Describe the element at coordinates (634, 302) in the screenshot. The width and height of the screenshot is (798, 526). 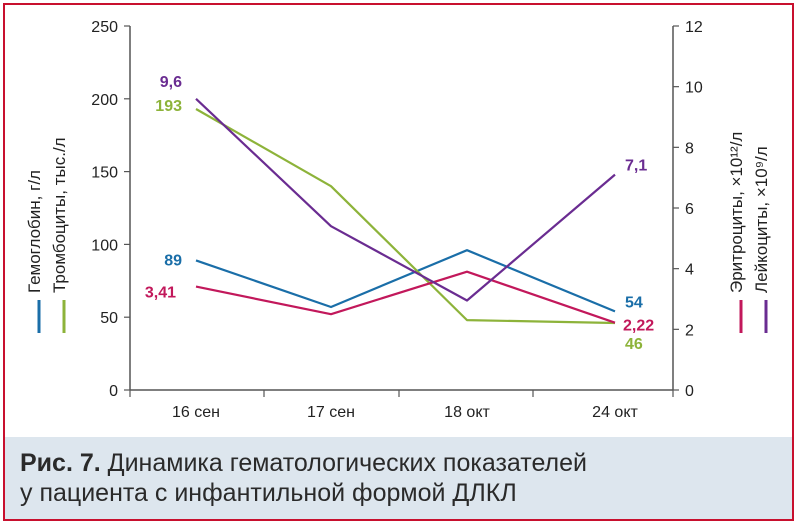
I see `data-label: 54` at that location.